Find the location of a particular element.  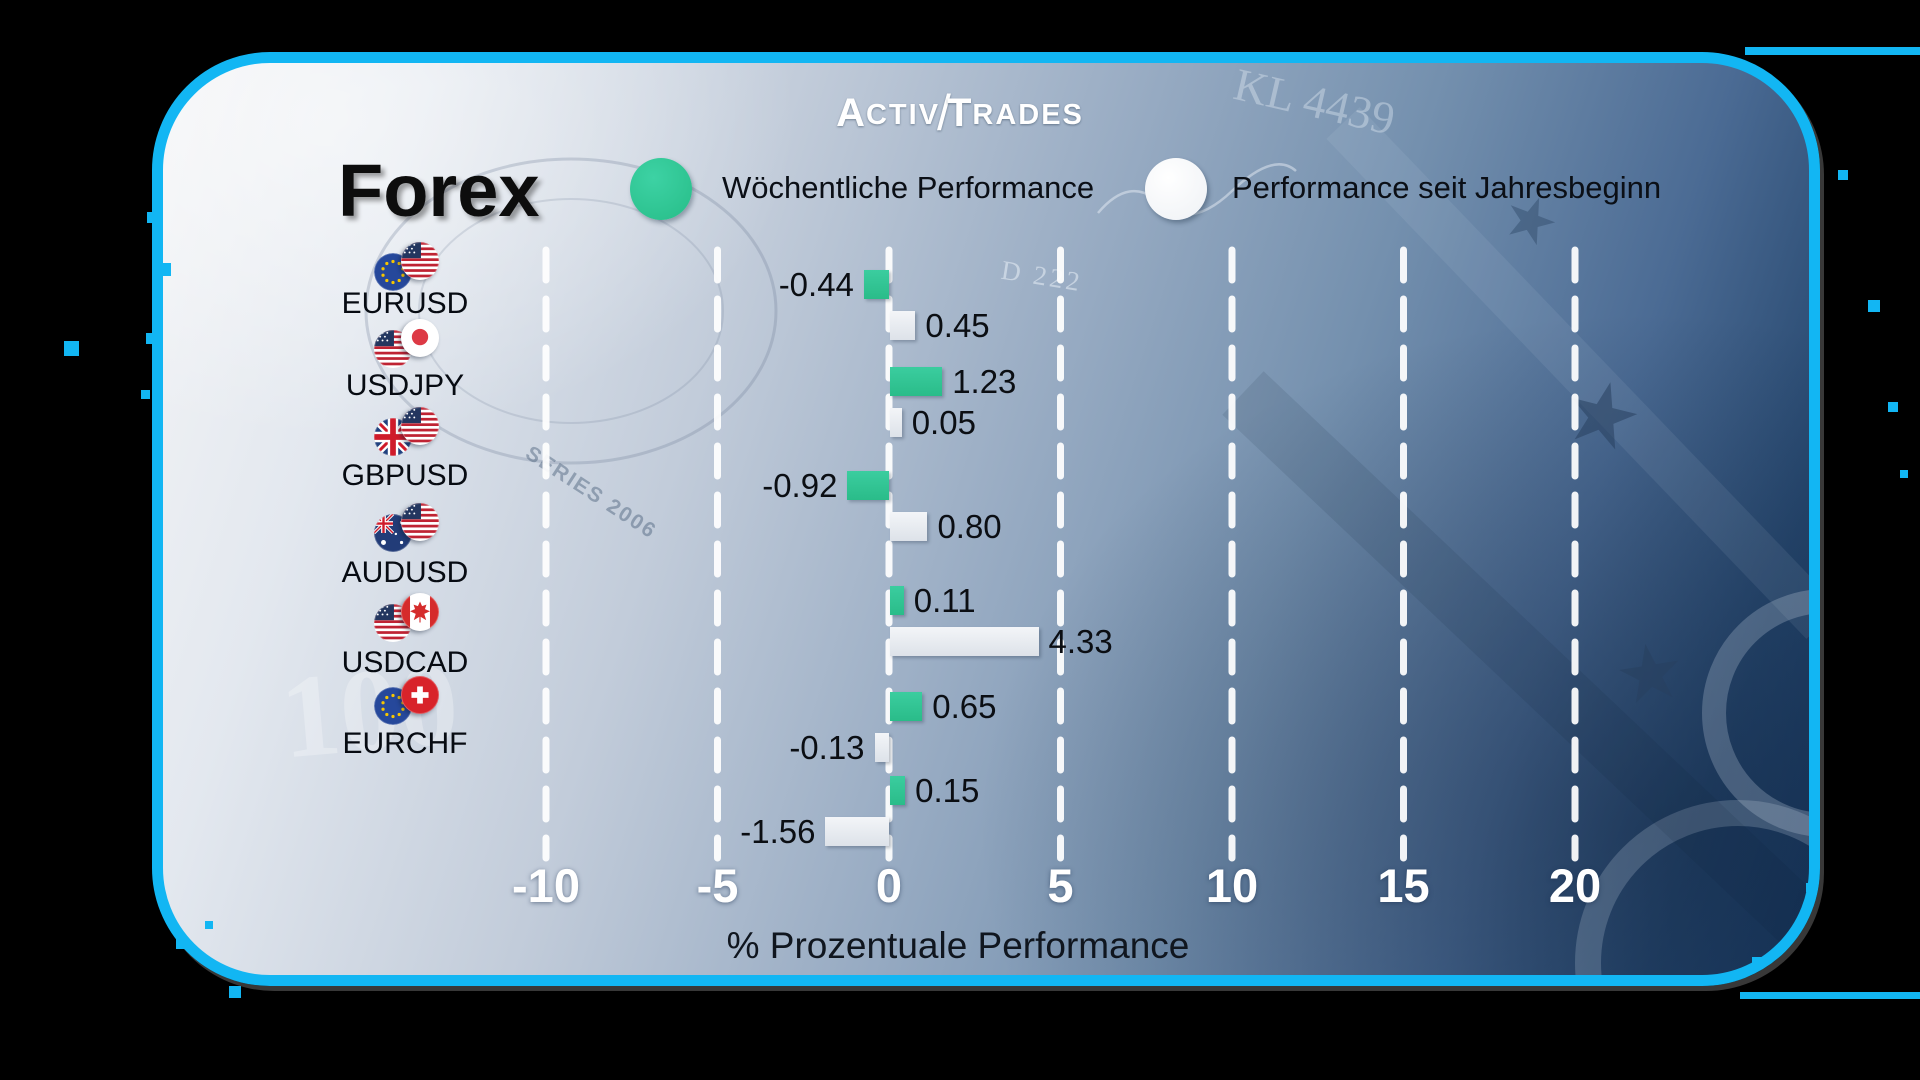

glitch-line-bottom-right is located at coordinates (1830, 995).